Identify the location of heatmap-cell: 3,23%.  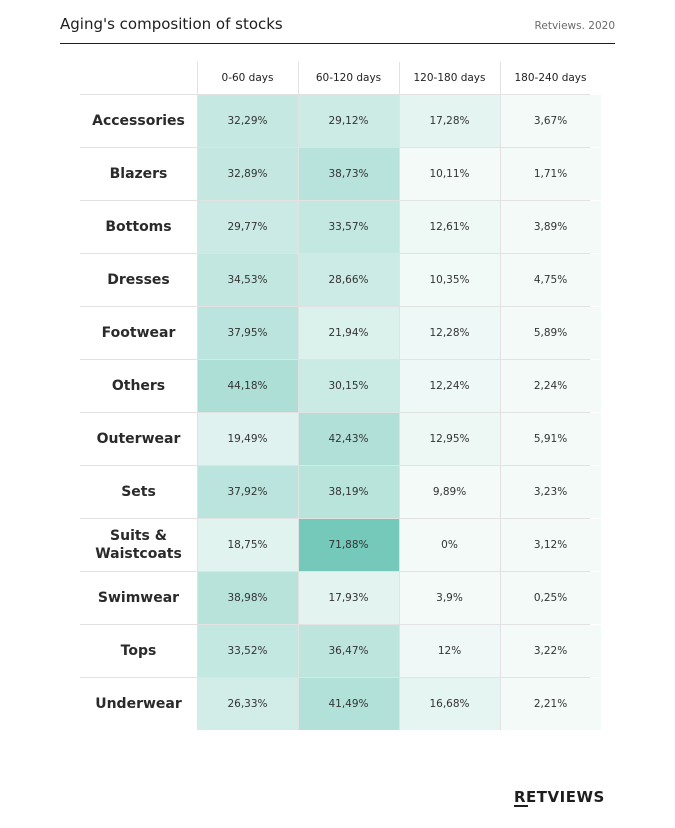
(550, 492).